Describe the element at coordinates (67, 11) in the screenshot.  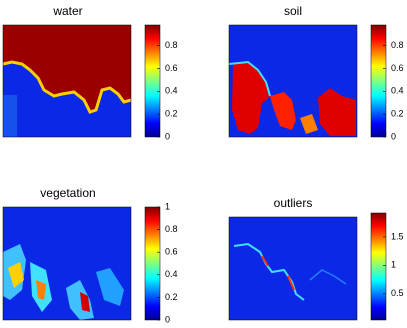
I see `panel-title: water` at that location.